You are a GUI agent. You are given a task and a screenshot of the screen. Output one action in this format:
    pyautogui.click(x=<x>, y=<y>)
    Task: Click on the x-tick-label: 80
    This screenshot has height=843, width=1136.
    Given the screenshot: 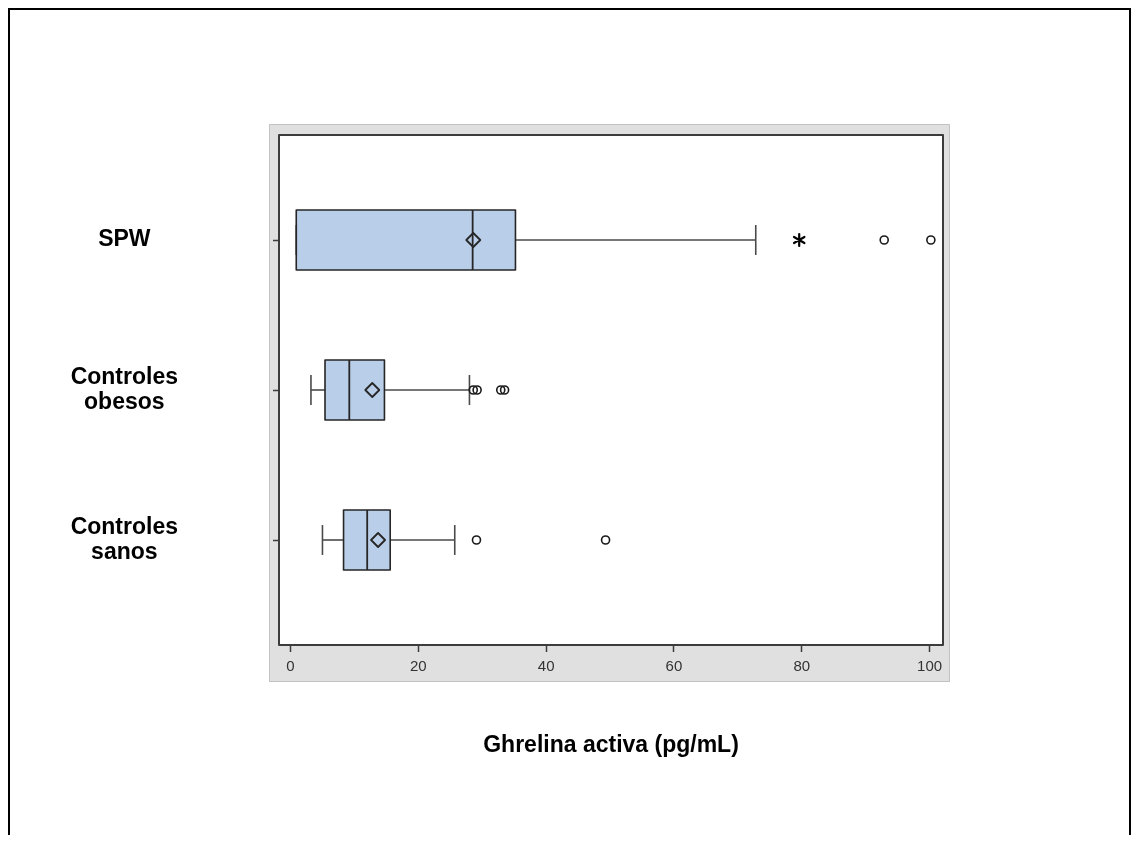 What is the action you would take?
    pyautogui.click(x=802, y=666)
    